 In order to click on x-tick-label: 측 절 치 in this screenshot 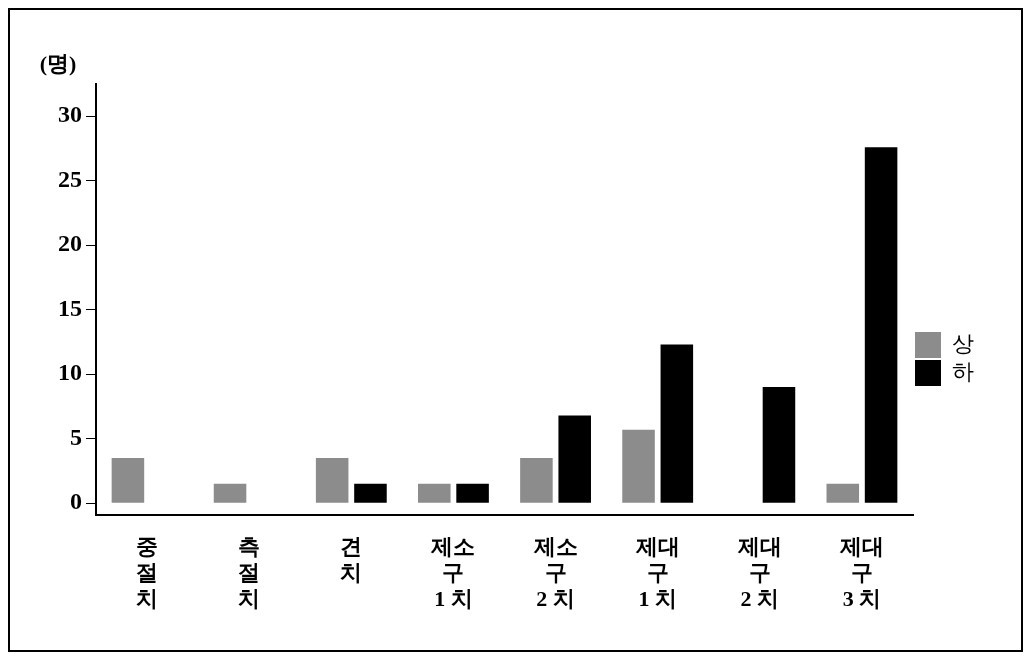, I will do `click(249, 572)`.